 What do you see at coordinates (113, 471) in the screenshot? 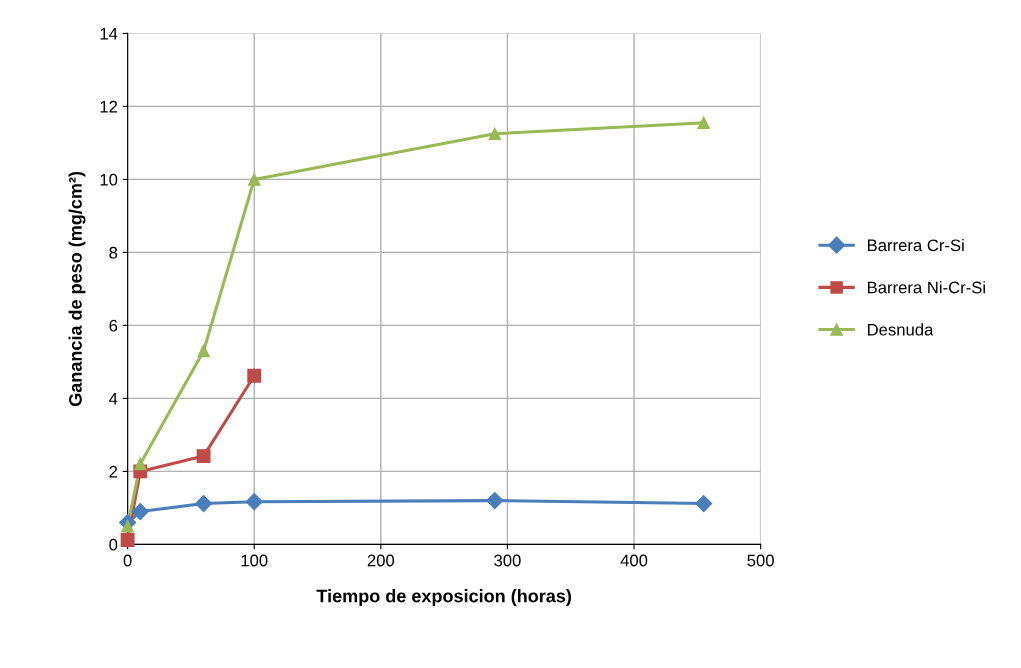
I see `y-tick-label: 2` at bounding box center [113, 471].